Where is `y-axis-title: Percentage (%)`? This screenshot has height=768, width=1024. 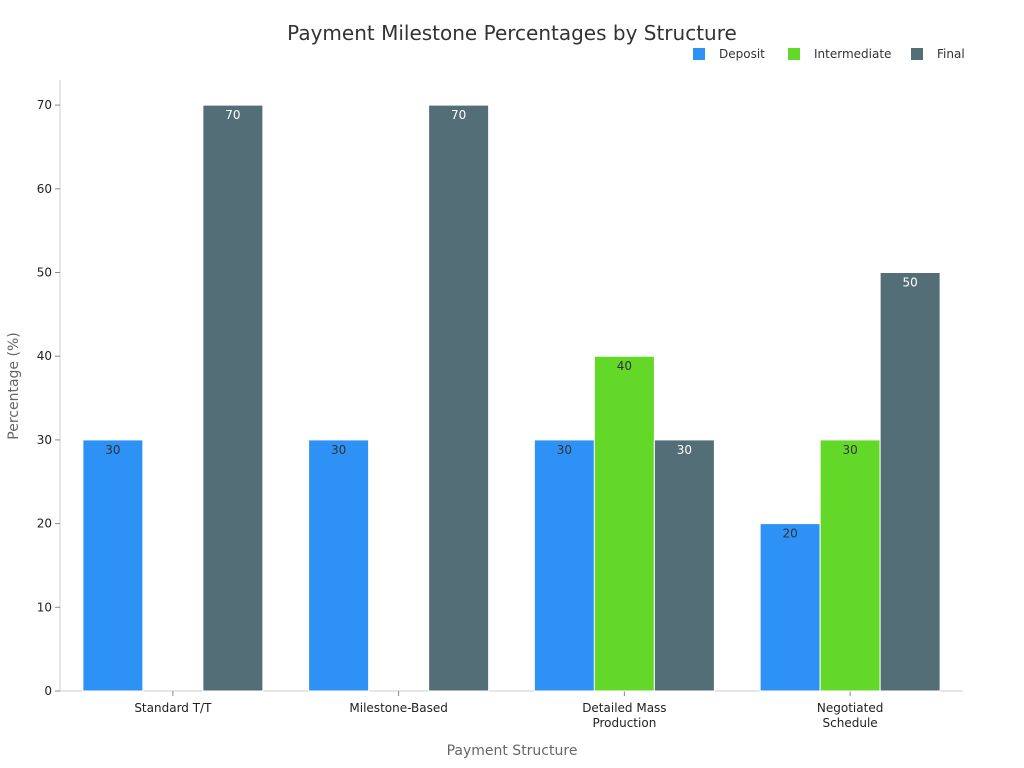 y-axis-title: Percentage (%) is located at coordinates (14, 385).